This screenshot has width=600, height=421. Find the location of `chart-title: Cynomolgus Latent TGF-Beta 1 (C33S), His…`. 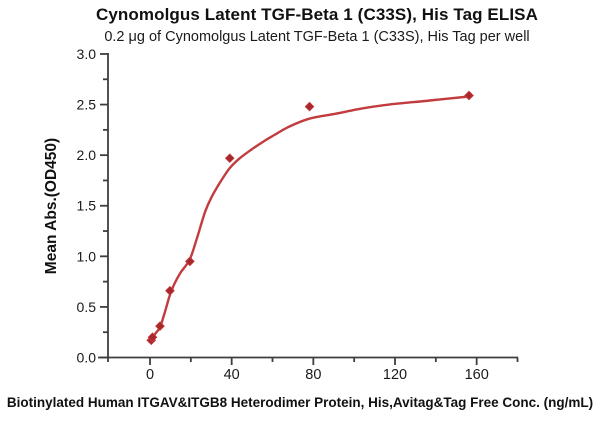

chart-title: Cynomolgus Latent TGF-Beta 1 (C33S), His… is located at coordinates (316, 14).